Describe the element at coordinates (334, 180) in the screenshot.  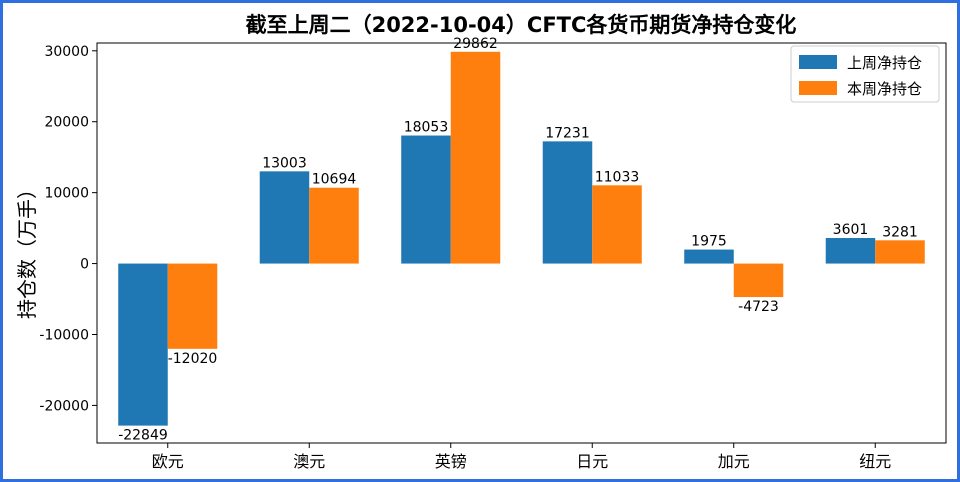
I see `data-label: 10694` at that location.